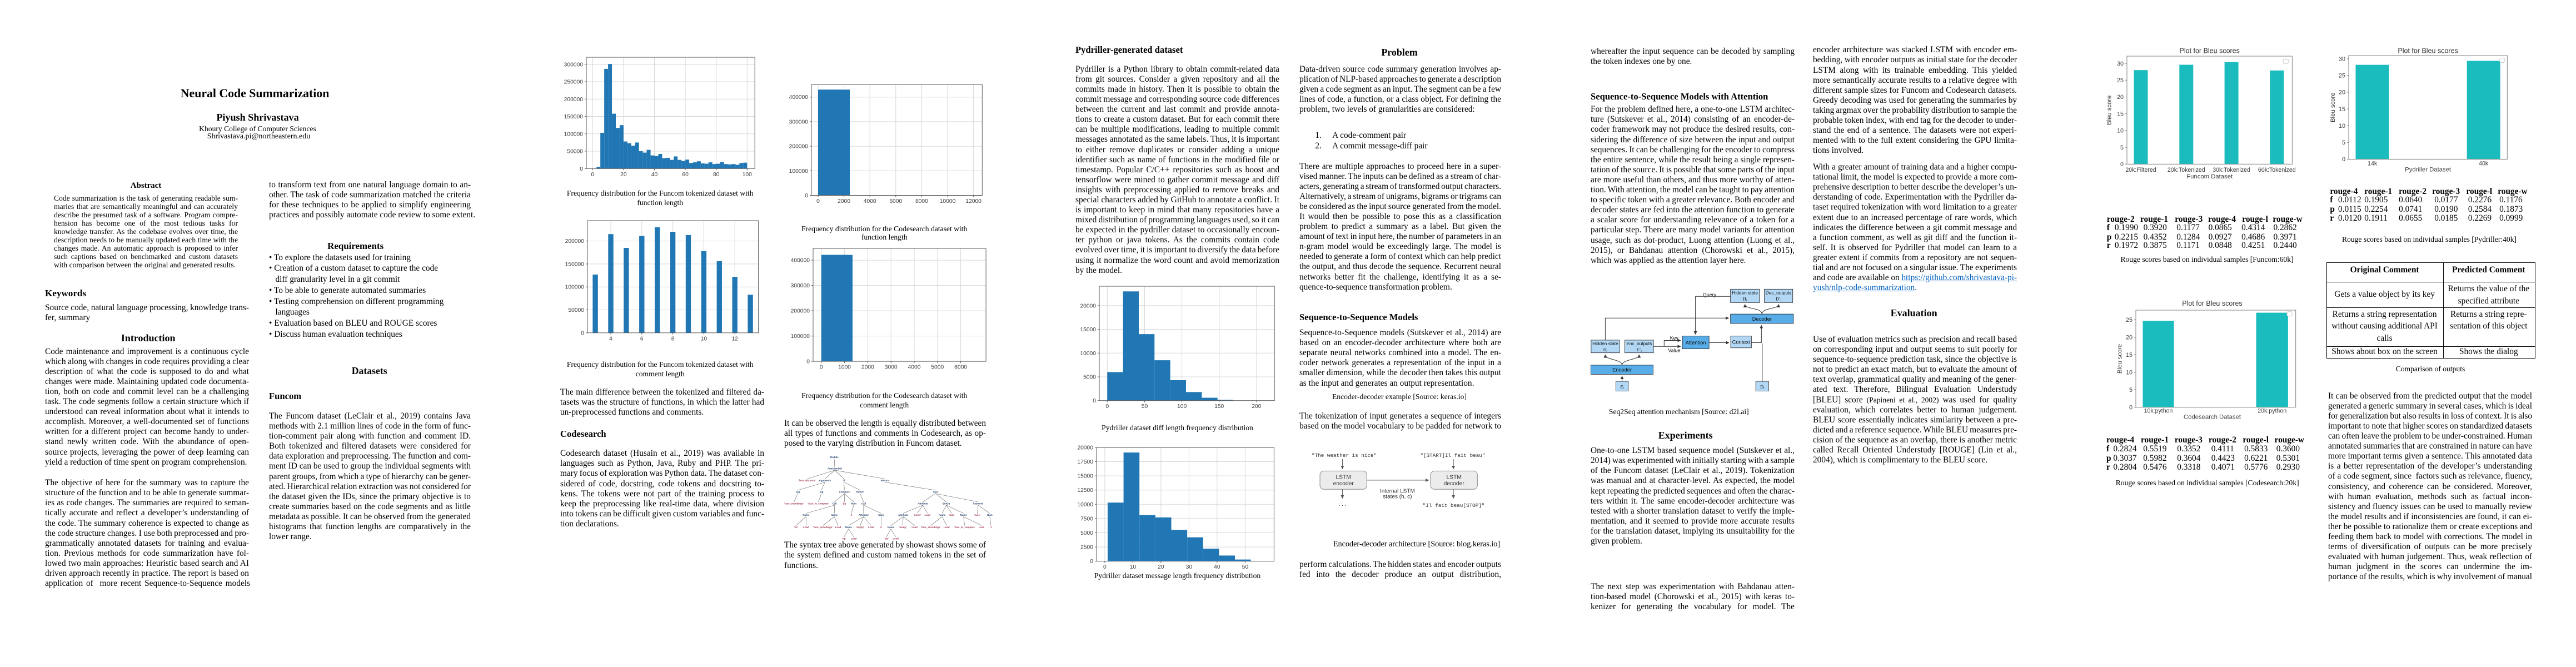  I want to click on svg-text: Dec_outputs, so click(1779, 293).